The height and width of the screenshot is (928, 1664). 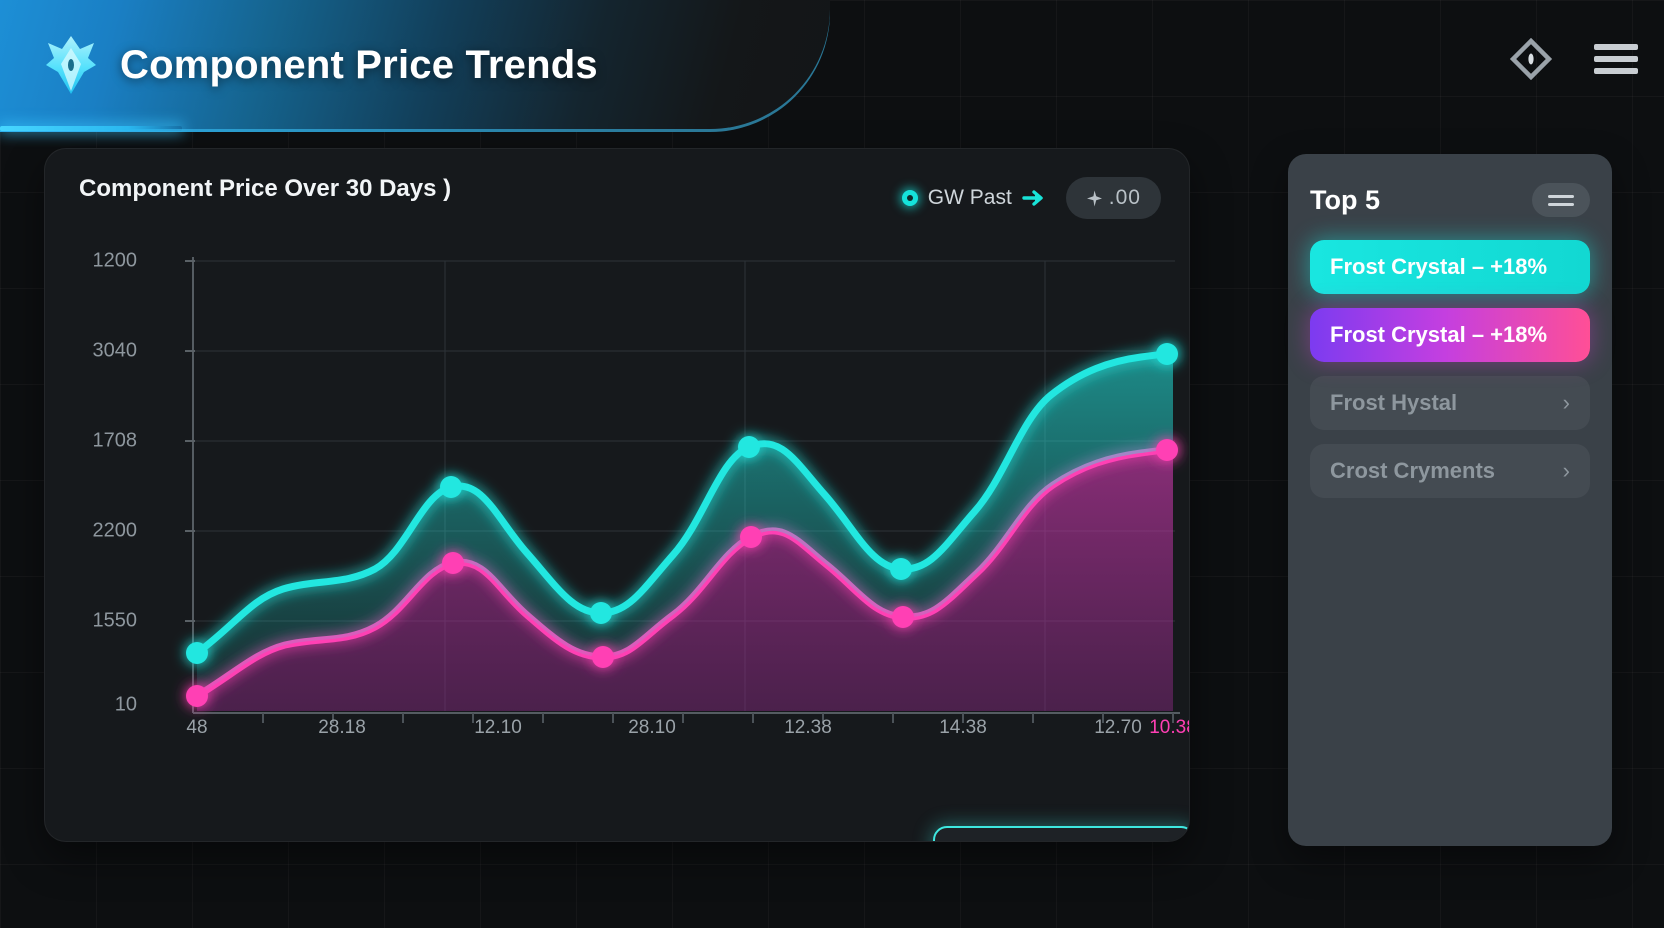 I want to click on crystal-icon, so click(x=71, y=65).